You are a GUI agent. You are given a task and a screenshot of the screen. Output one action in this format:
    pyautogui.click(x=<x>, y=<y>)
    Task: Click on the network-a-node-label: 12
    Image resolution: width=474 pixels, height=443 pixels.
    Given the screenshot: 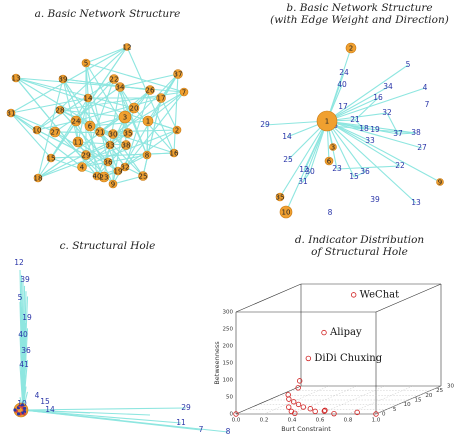 What is the action you would take?
    pyautogui.click(x=127, y=48)
    